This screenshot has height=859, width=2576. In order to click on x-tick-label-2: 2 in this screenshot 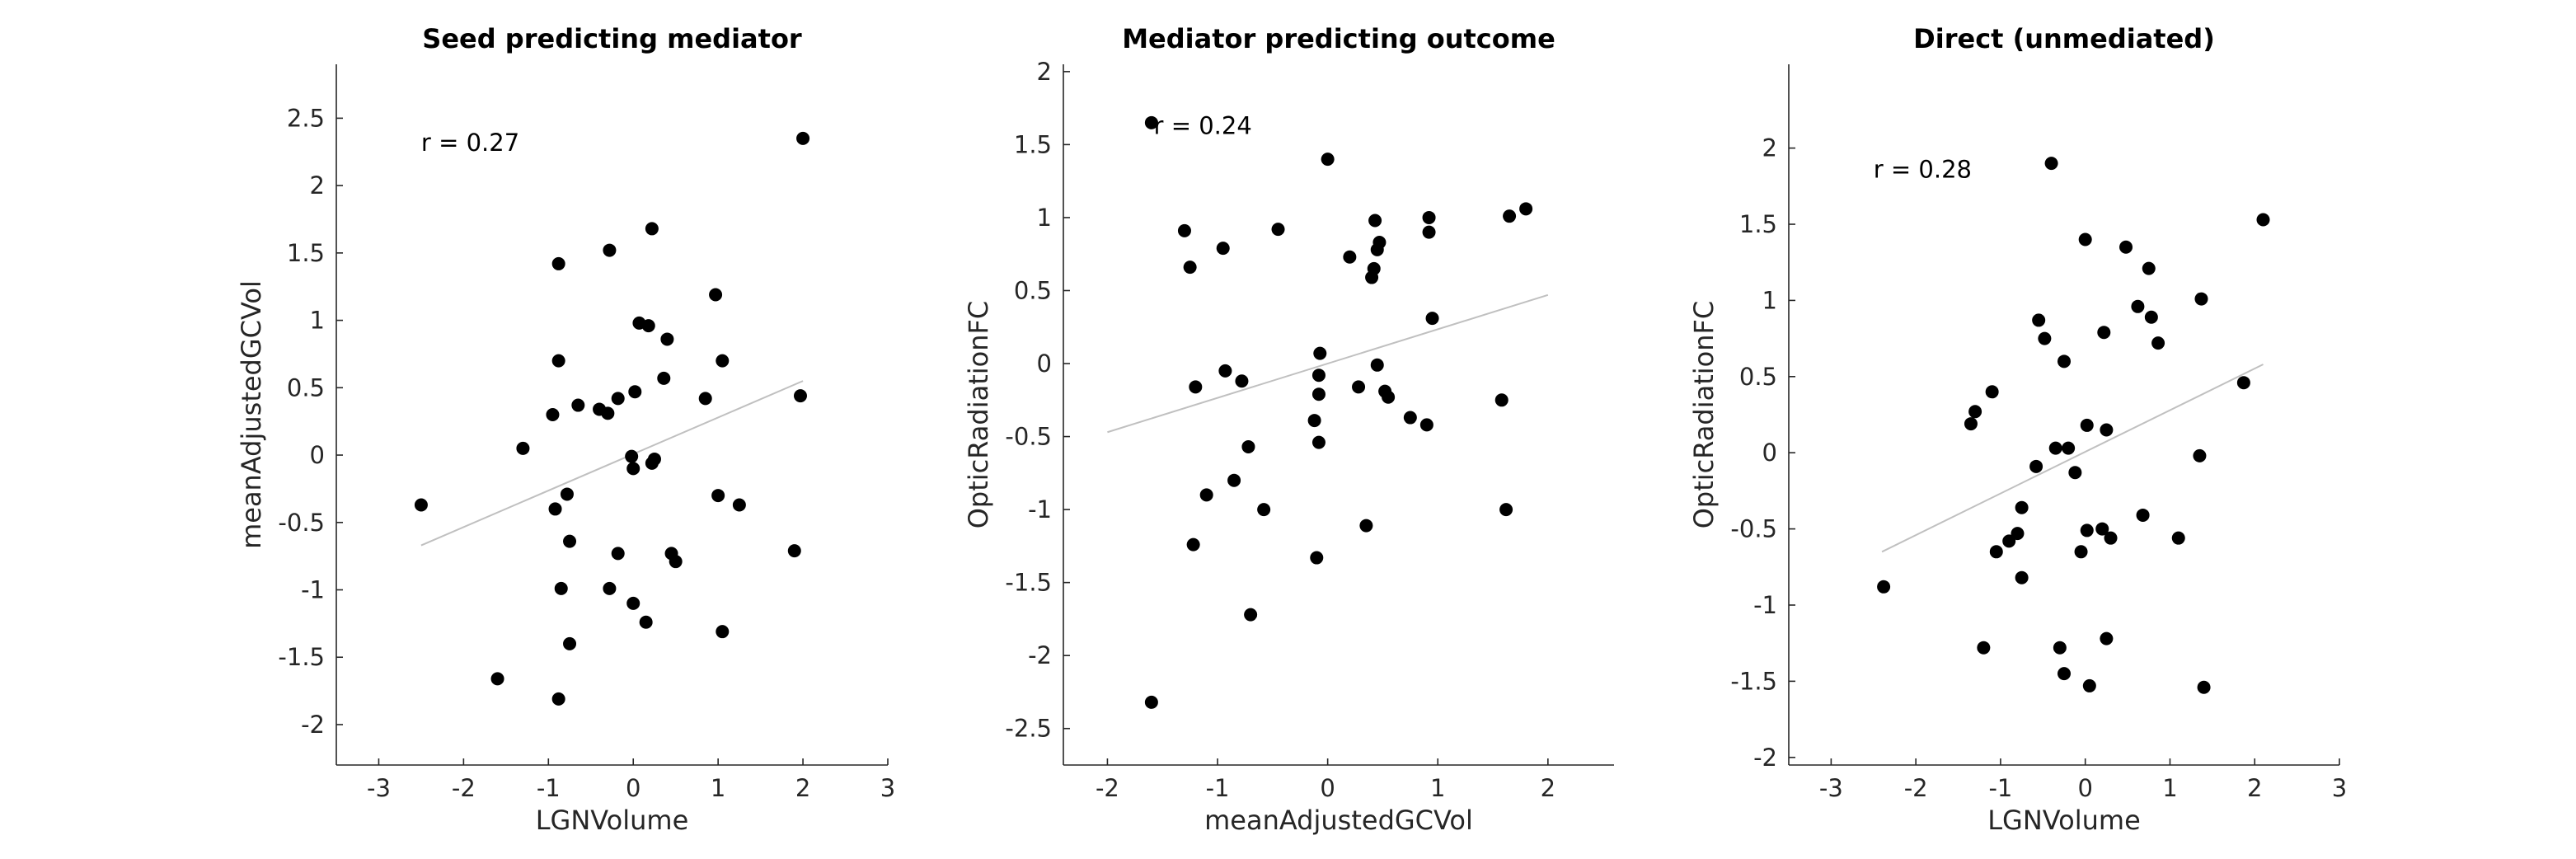, I will do `click(803, 788)`.